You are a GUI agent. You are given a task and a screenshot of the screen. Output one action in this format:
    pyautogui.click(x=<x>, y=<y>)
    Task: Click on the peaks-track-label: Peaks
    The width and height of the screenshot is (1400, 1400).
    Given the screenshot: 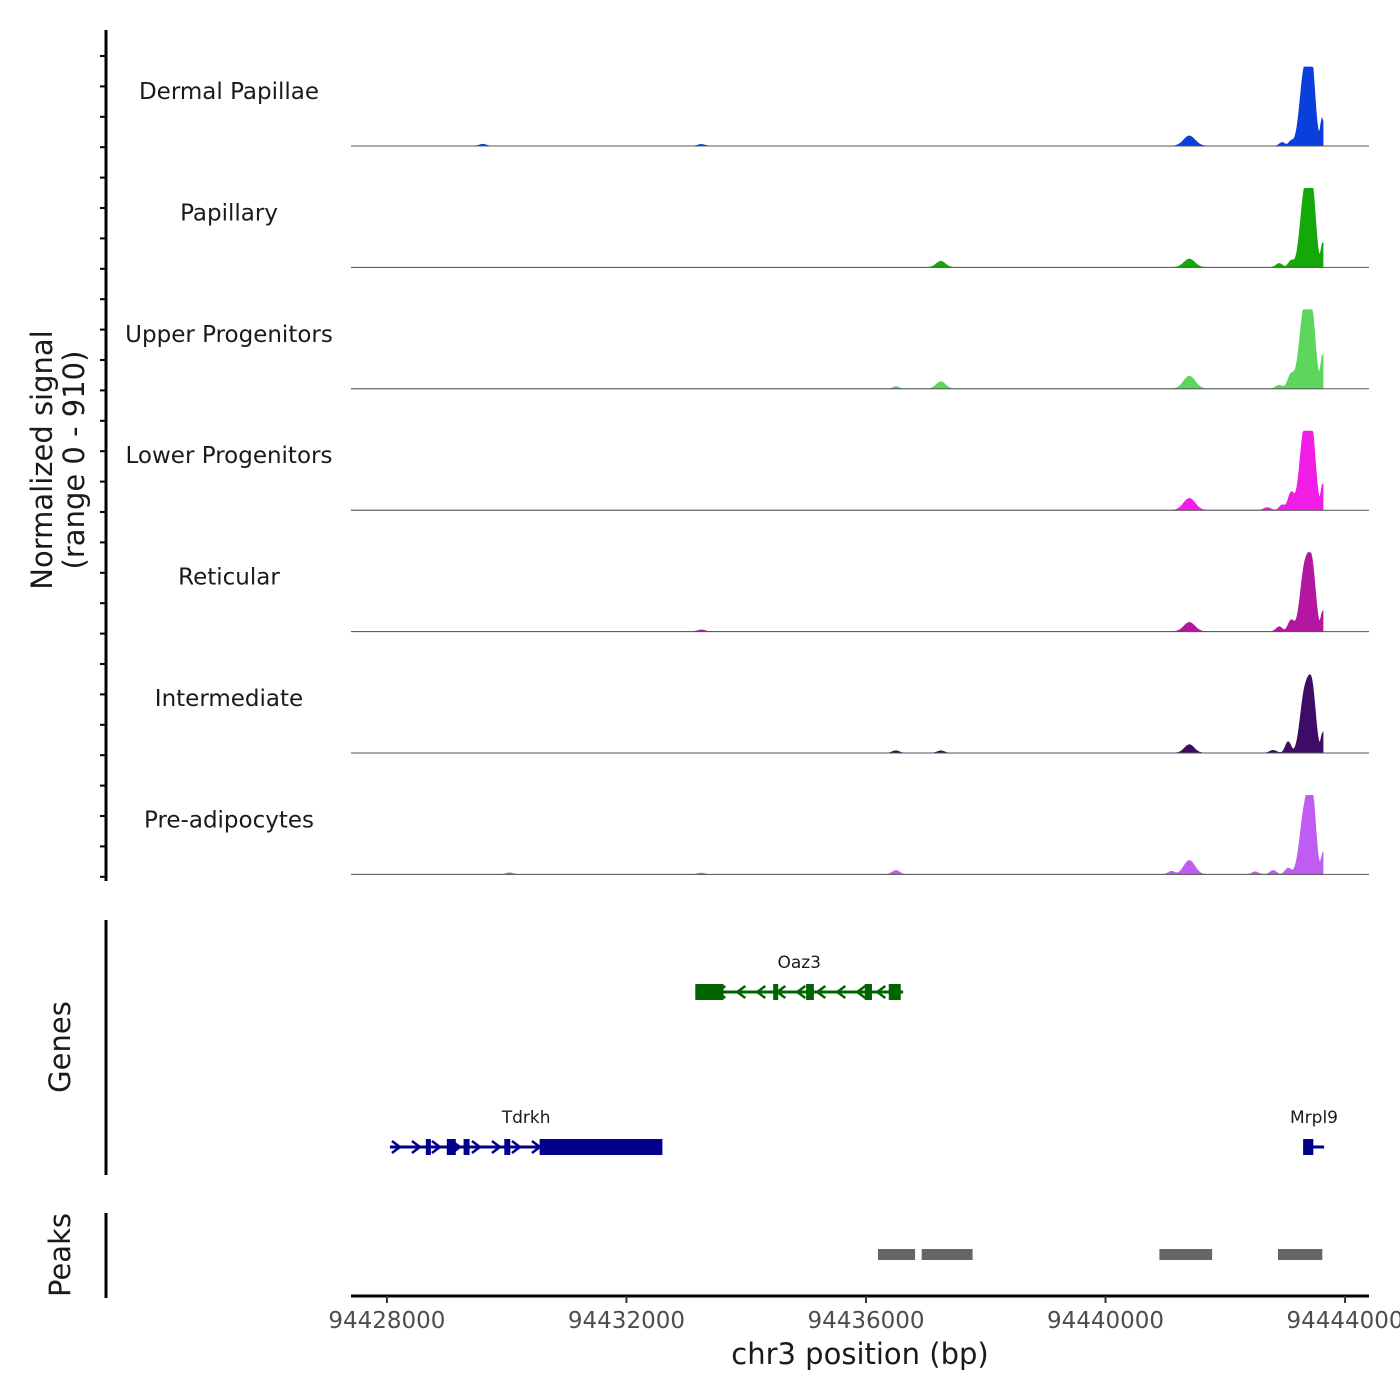 What is the action you would take?
    pyautogui.click(x=60, y=1255)
    